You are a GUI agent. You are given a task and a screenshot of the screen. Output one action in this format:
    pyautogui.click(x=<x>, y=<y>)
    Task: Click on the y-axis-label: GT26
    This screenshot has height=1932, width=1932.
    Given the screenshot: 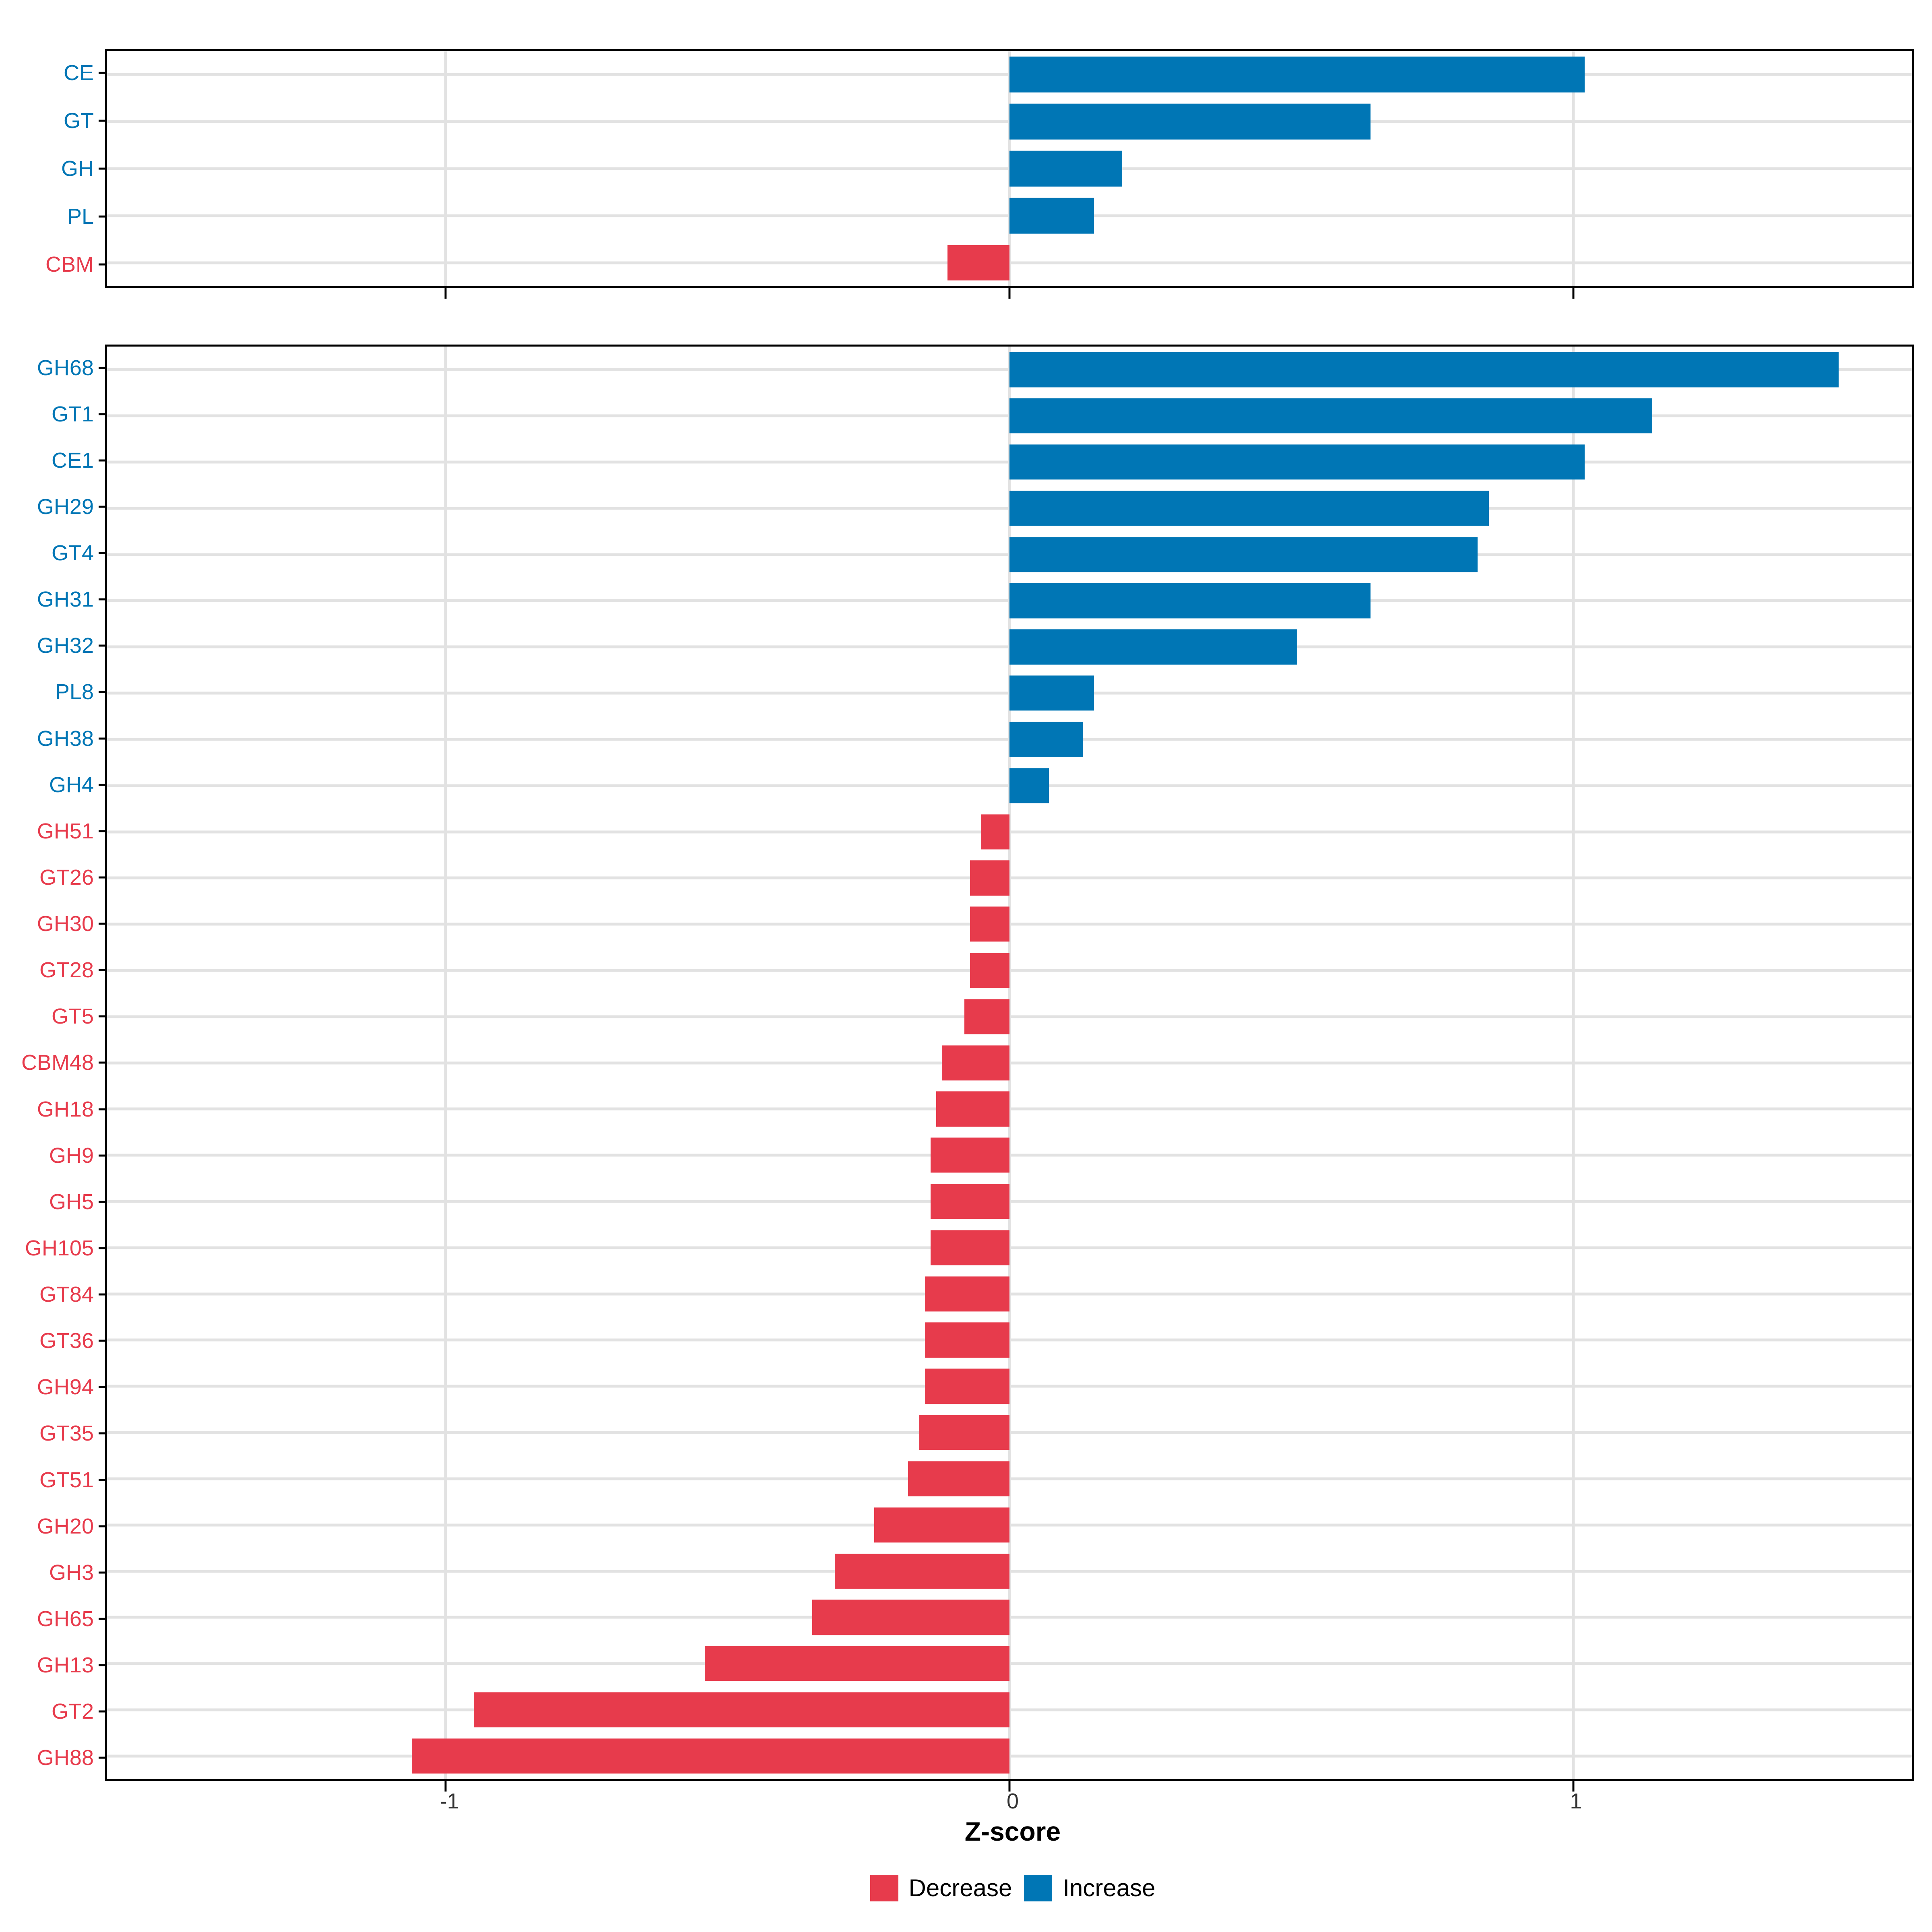 What is the action you would take?
    pyautogui.click(x=66, y=877)
    